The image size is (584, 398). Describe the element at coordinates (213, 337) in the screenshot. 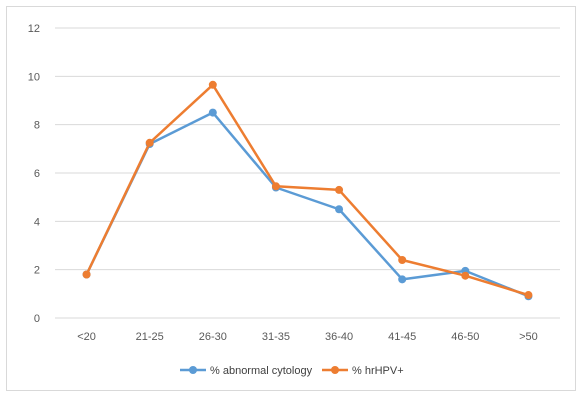

I see `x-tick-label: 26-30` at that location.